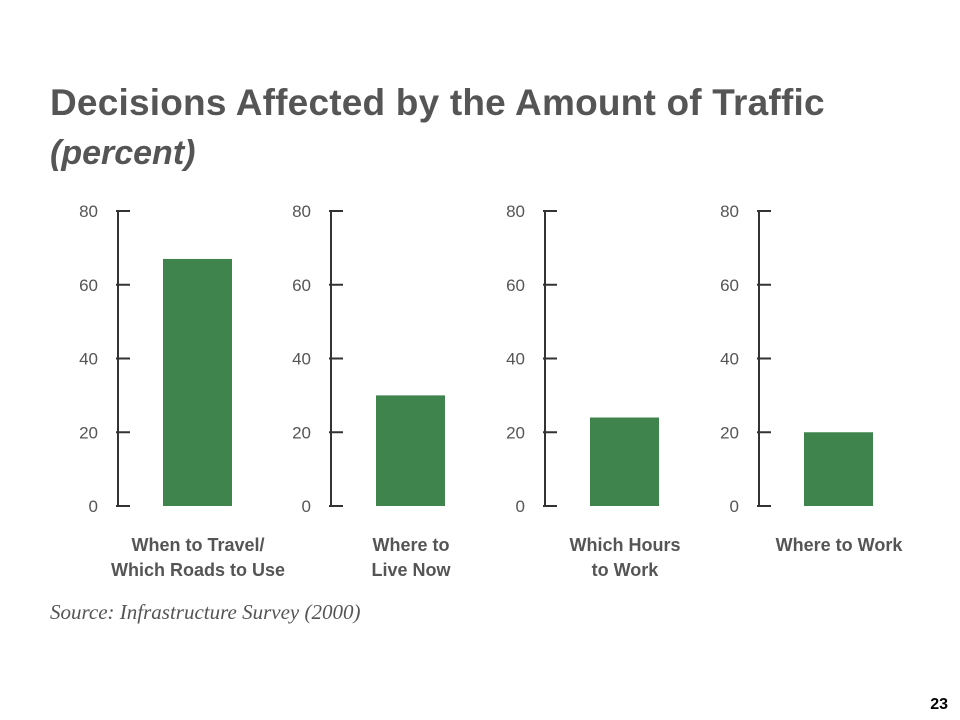  What do you see at coordinates (205, 612) in the screenshot?
I see `source-note: Source: Infrastructure Survey (2000)` at bounding box center [205, 612].